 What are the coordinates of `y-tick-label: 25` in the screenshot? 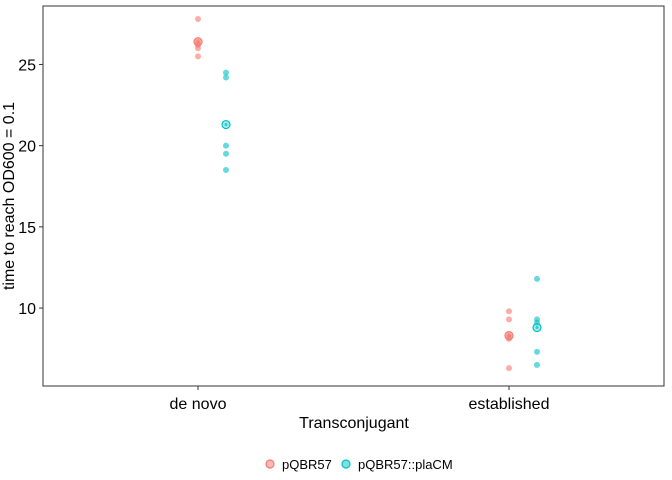 It's located at (27, 65).